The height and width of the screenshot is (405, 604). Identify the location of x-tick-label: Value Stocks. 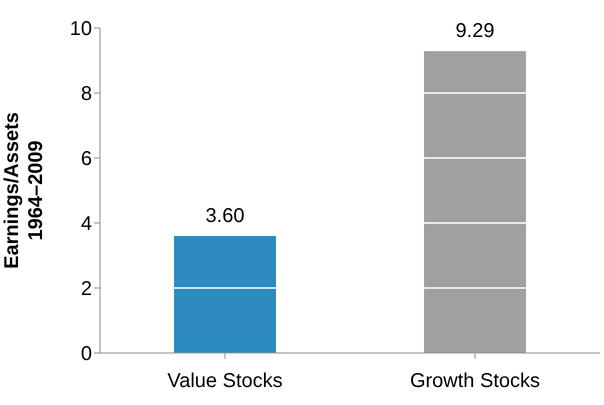
(225, 381).